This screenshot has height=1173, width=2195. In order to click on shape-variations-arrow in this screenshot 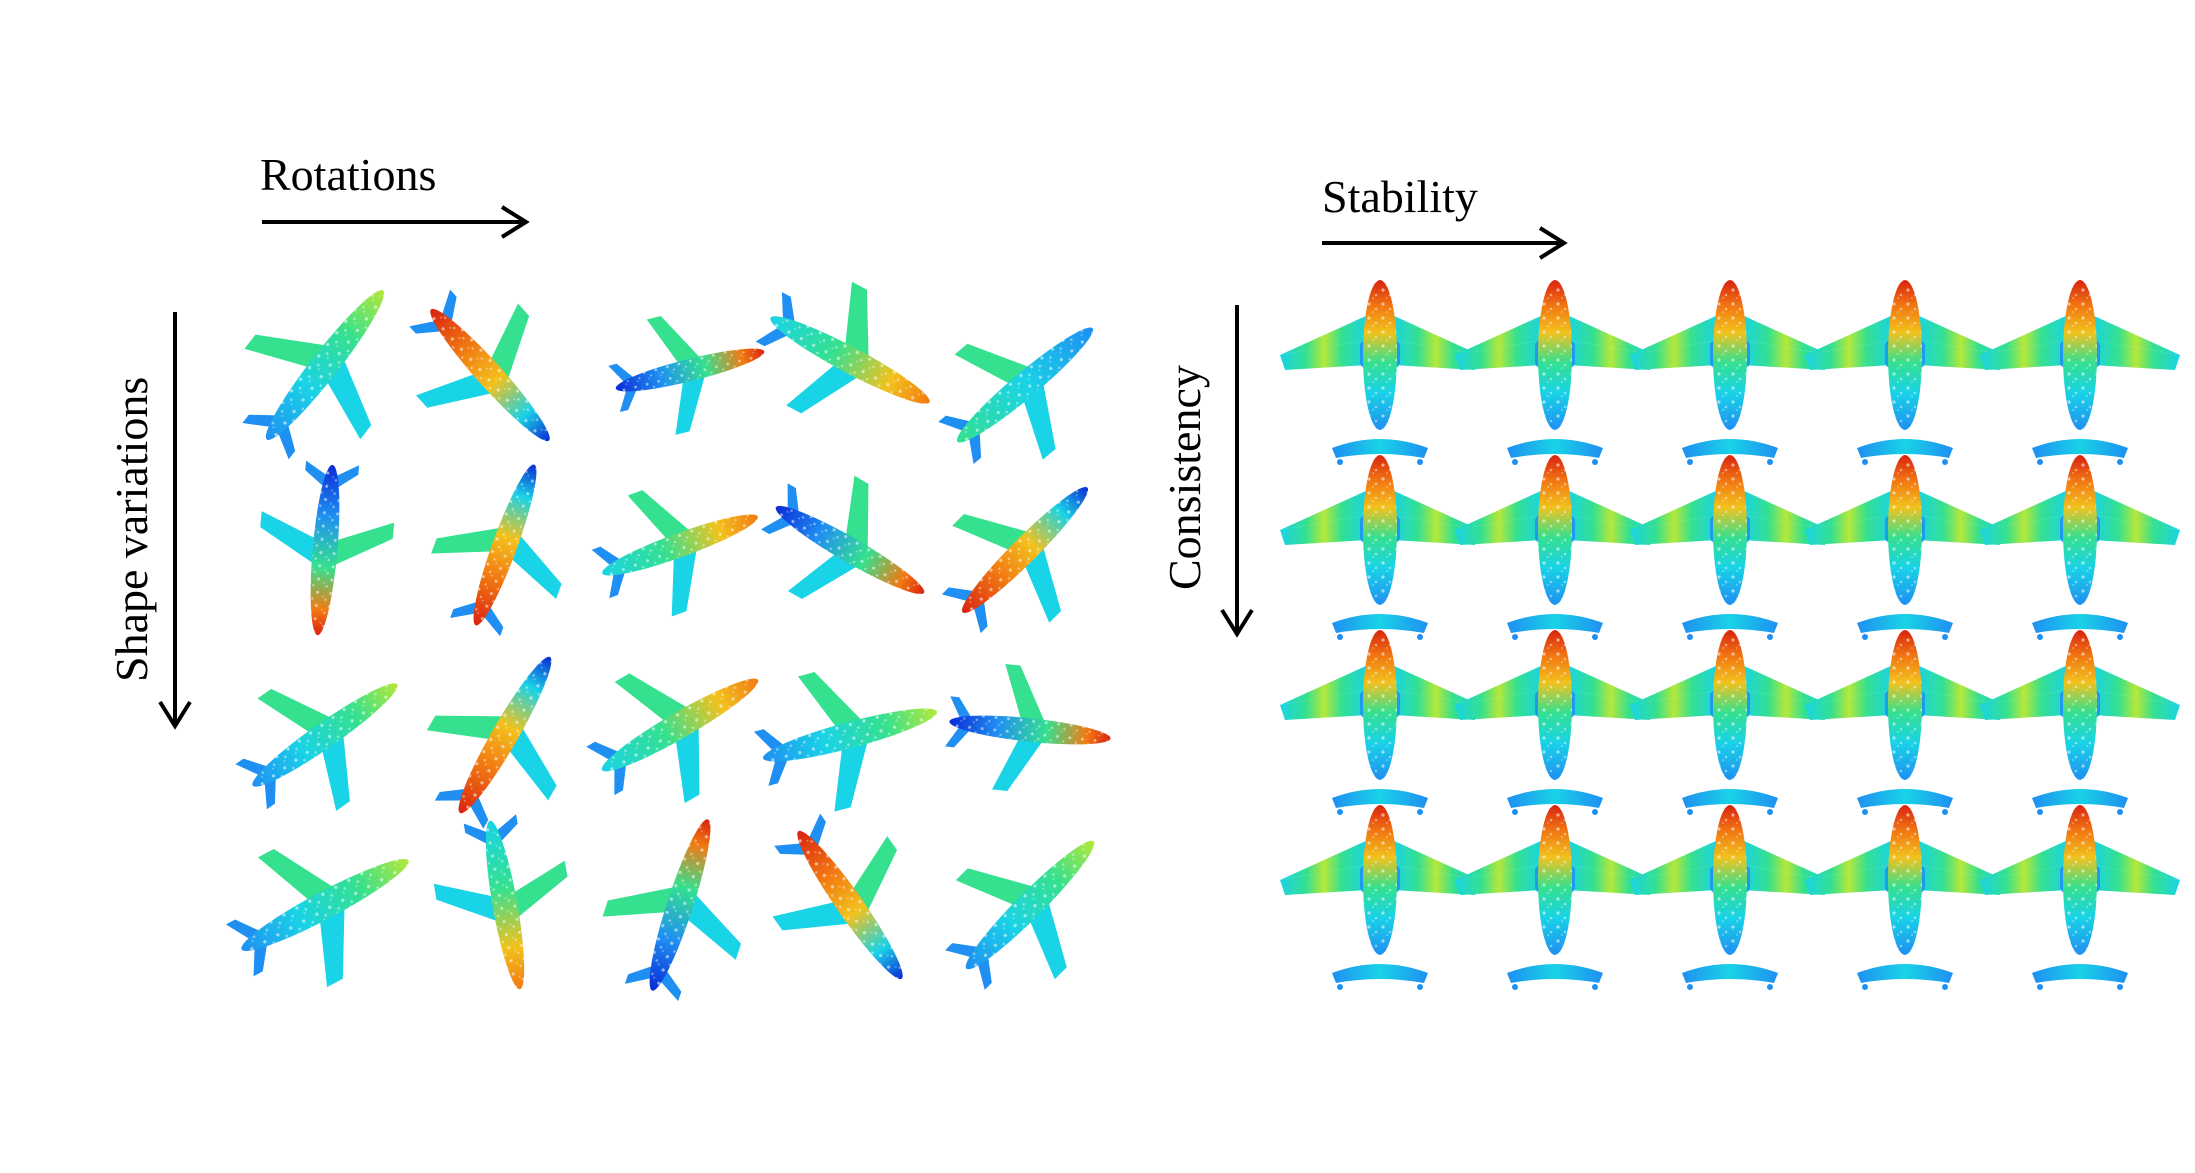, I will do `click(175, 521)`.